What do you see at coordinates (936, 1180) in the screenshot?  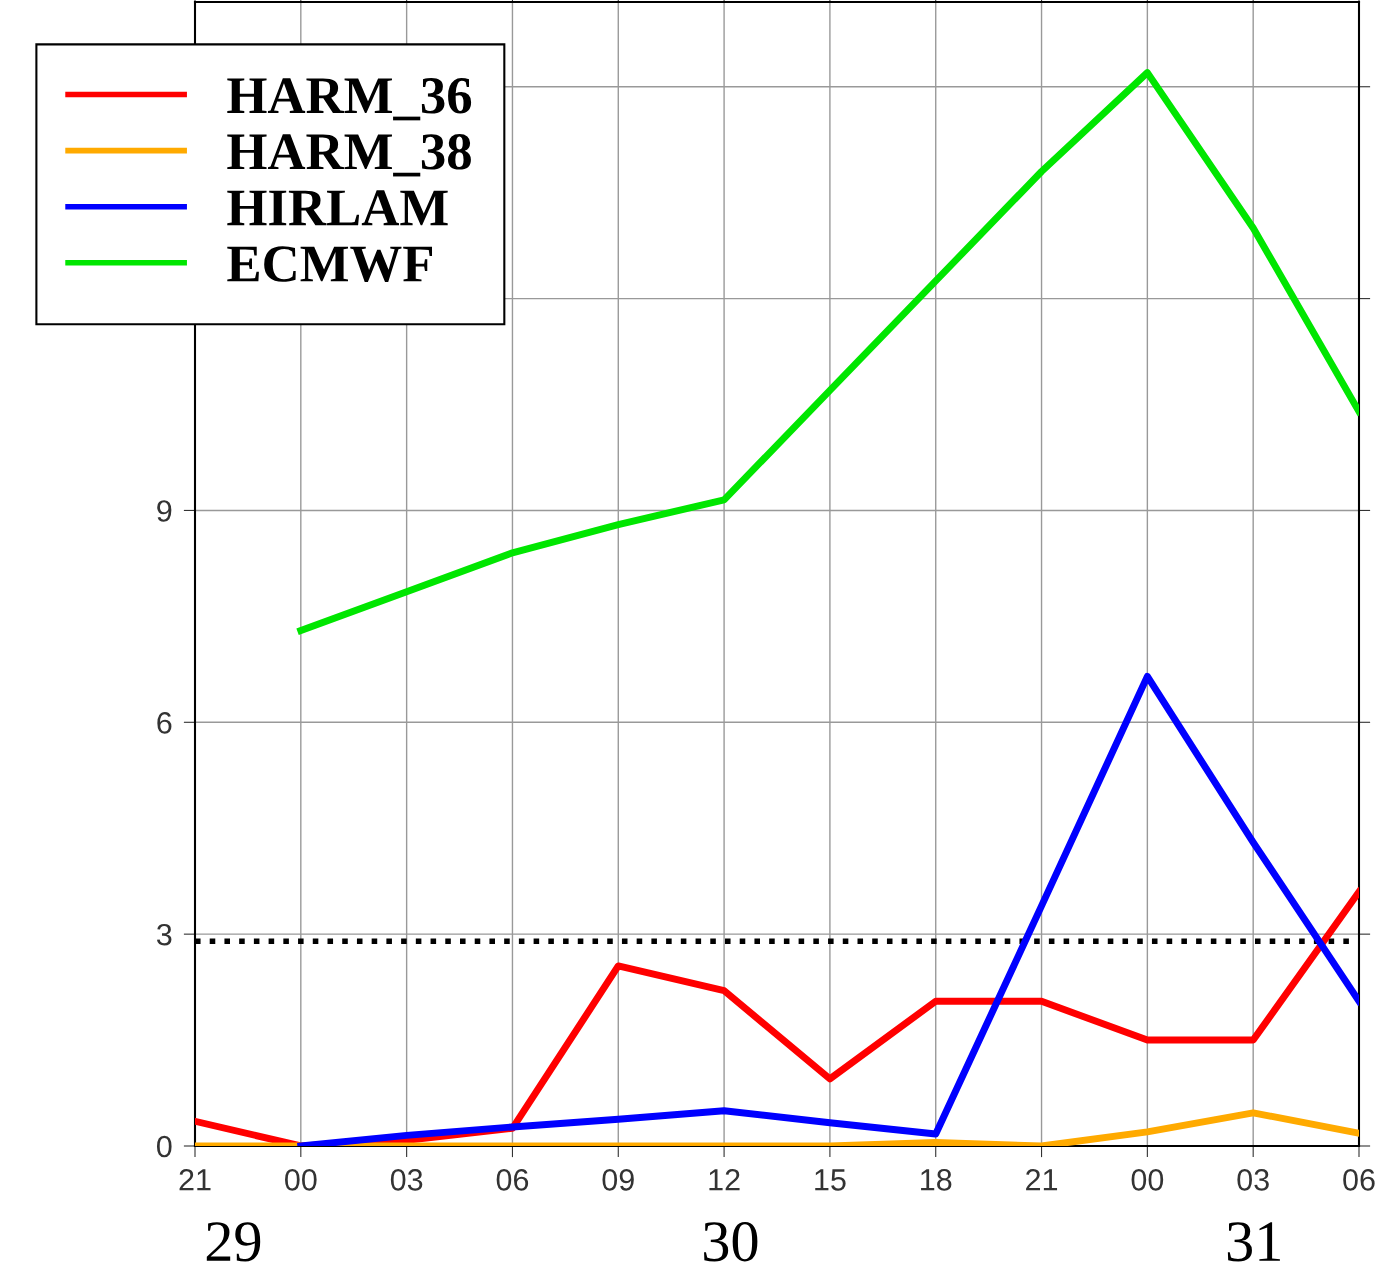 I see `x-tick-label: 18` at bounding box center [936, 1180].